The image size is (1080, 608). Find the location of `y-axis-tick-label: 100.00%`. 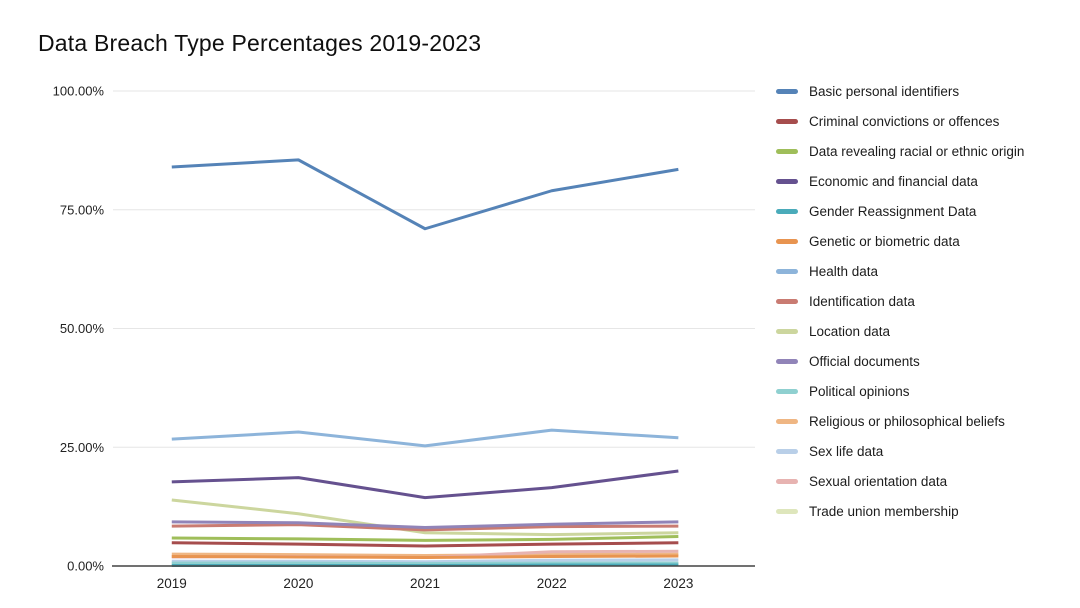

y-axis-tick-label: 100.00% is located at coordinates (79, 91).